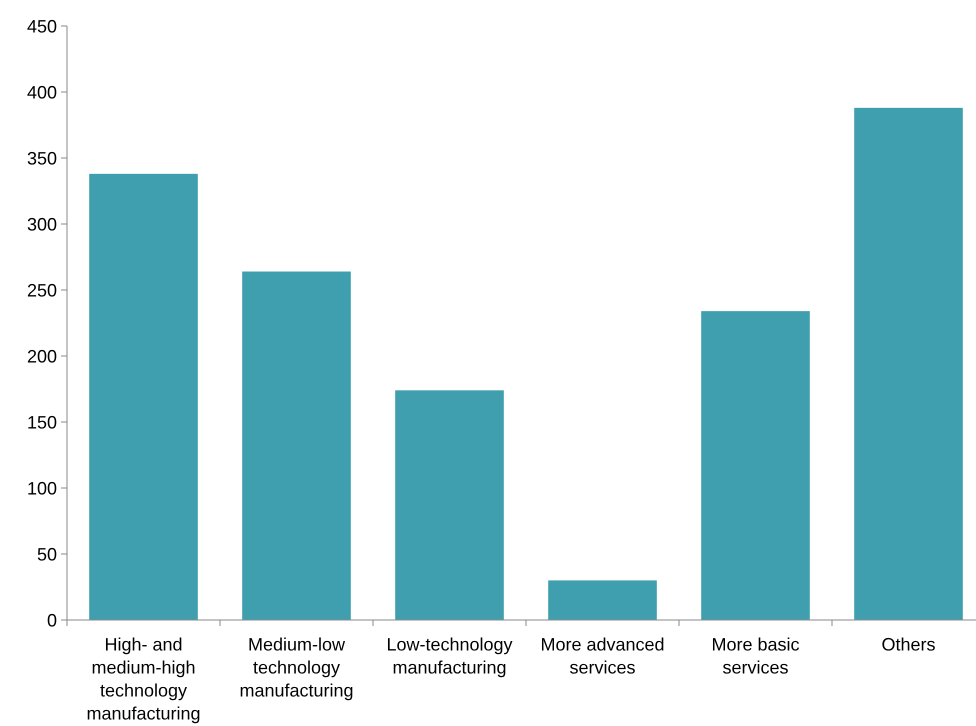  Describe the element at coordinates (755, 656) in the screenshot. I see `x-tick-label: More basic services` at that location.